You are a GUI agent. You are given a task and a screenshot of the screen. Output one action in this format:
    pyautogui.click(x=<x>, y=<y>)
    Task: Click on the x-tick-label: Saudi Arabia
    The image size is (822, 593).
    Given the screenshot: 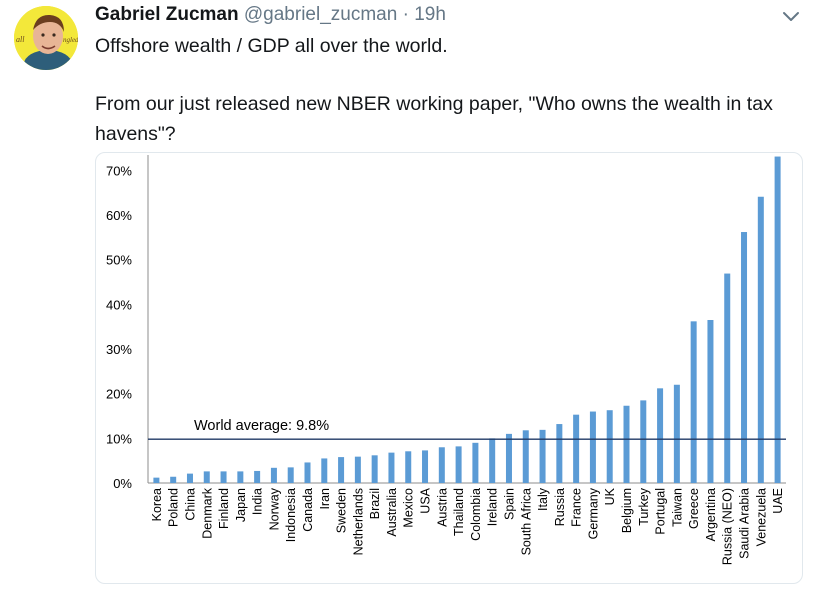 What is the action you would take?
    pyautogui.click(x=745, y=523)
    